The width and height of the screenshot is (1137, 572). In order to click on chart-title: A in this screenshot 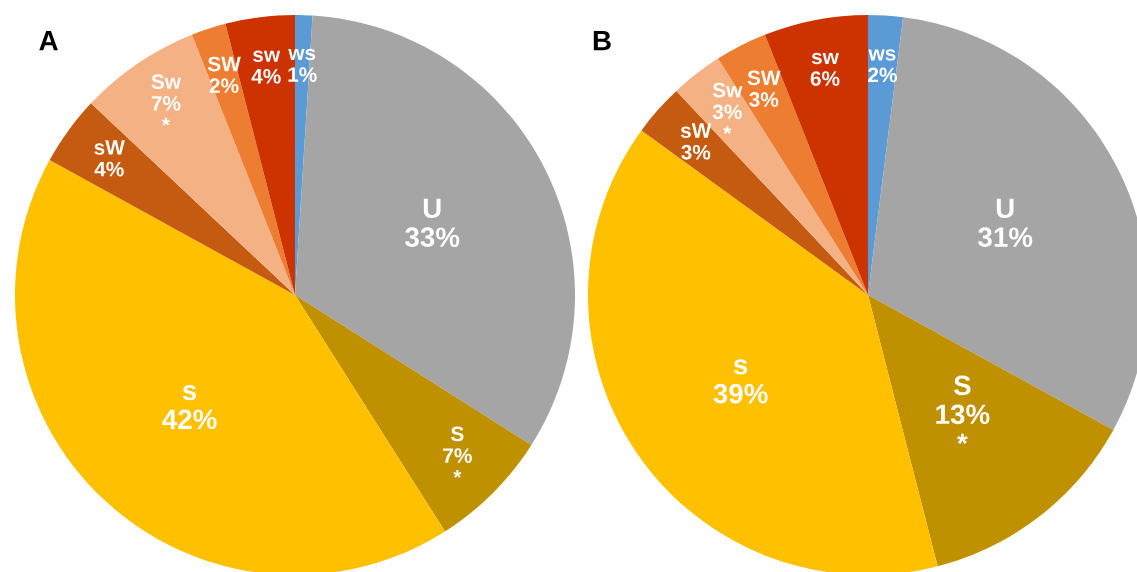, I will do `click(48, 41)`.